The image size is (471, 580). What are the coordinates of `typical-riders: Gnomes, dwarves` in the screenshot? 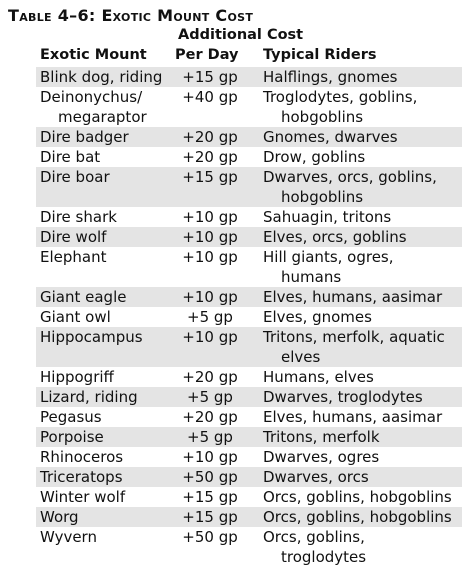 It's located at (362, 137).